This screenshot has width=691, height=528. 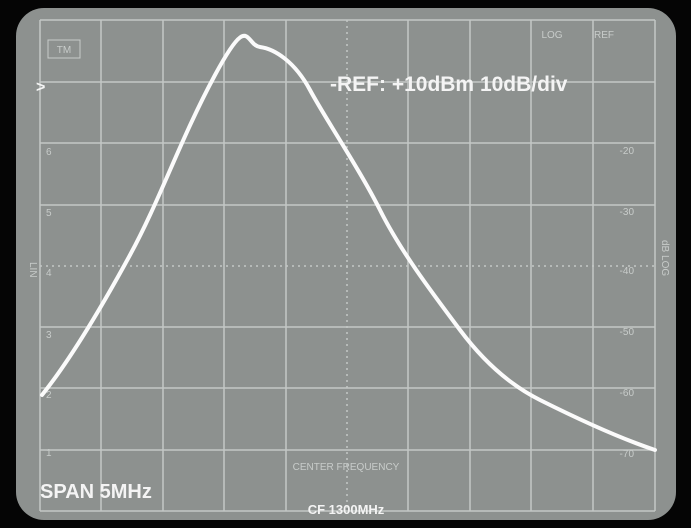 What do you see at coordinates (49, 395) in the screenshot?
I see `left-label: 2` at bounding box center [49, 395].